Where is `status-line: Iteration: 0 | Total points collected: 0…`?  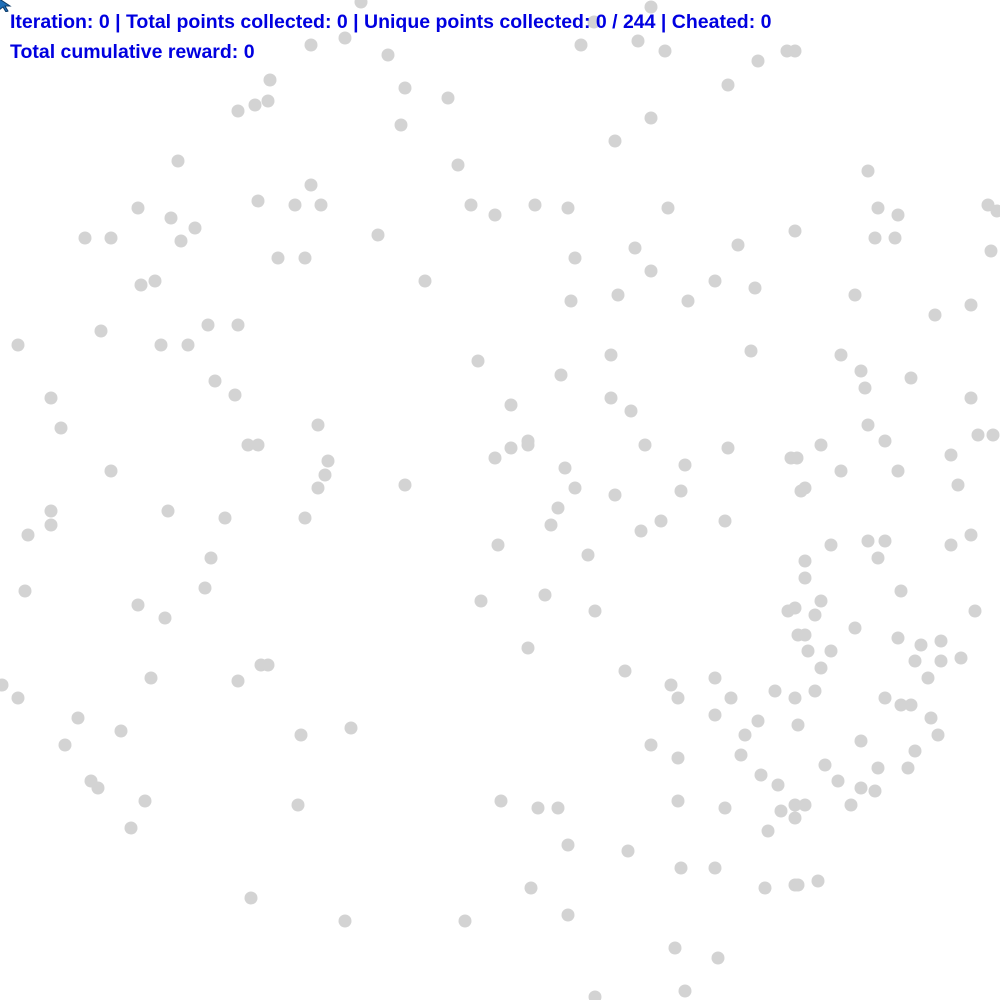 status-line: Iteration: 0 | Total points collected: 0… is located at coordinates (391, 22).